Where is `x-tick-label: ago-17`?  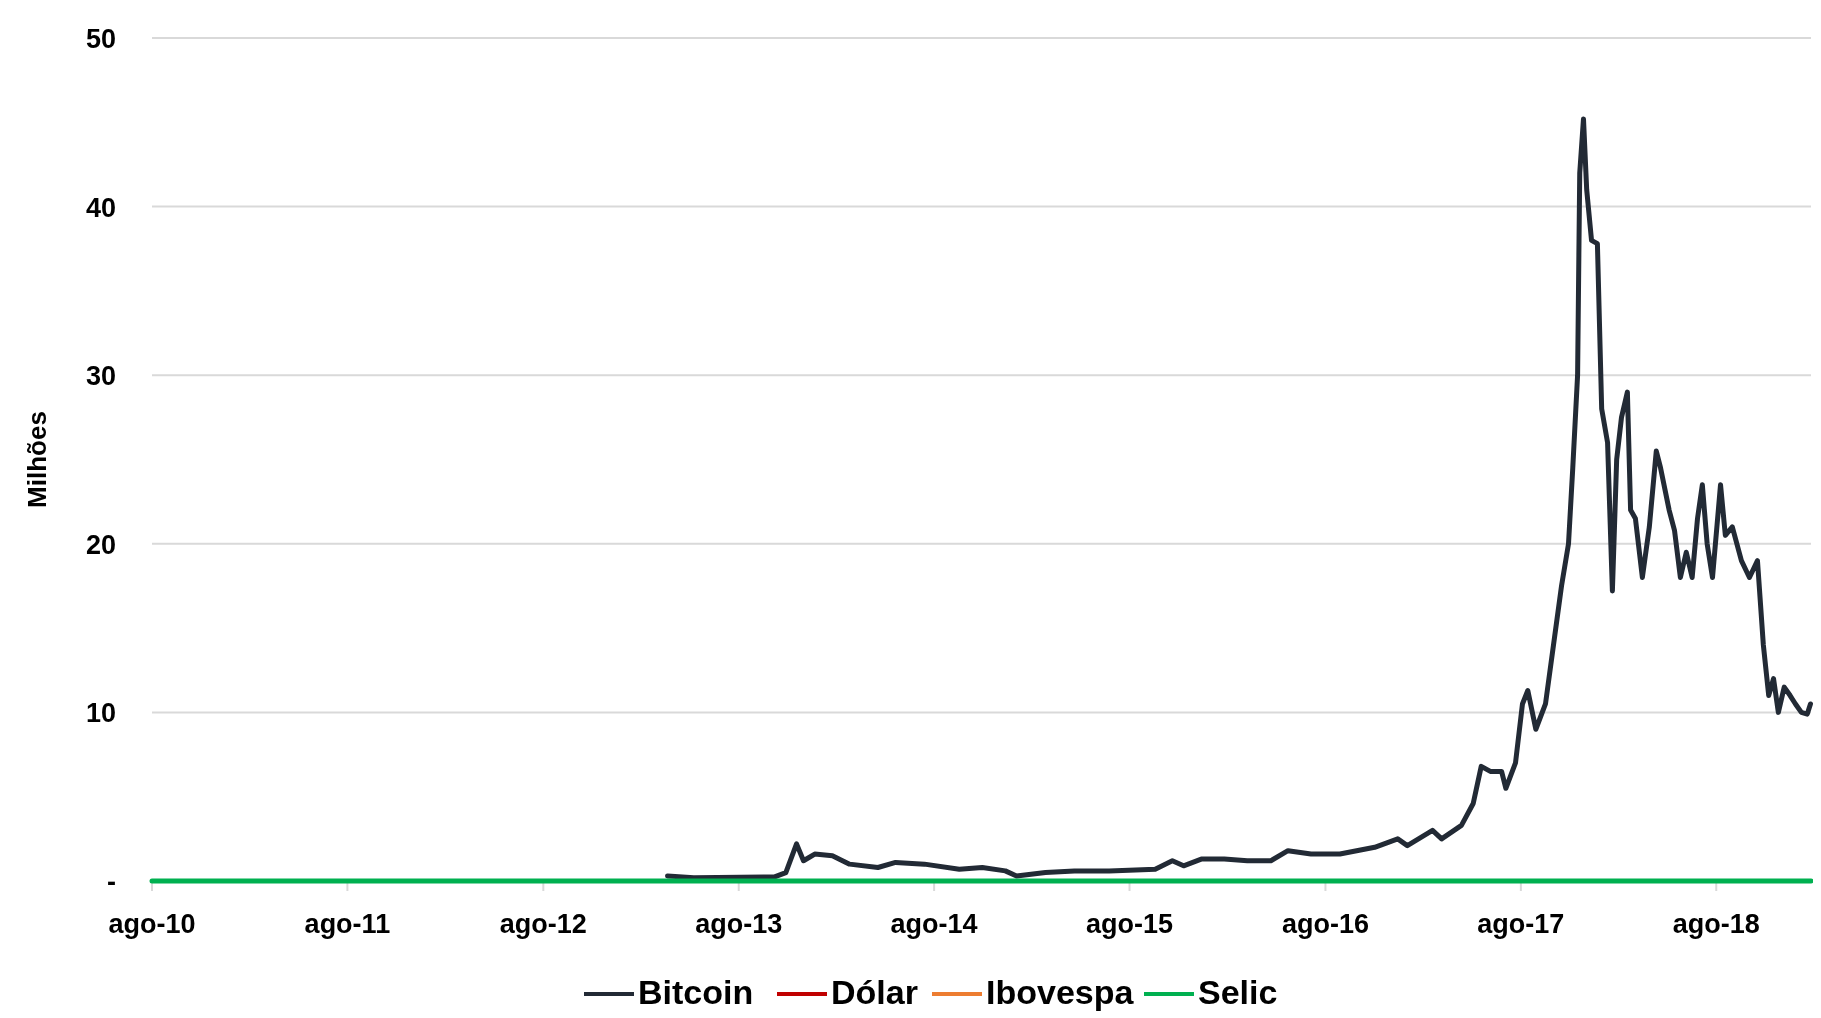 x-tick-label: ago-17 is located at coordinates (1521, 924).